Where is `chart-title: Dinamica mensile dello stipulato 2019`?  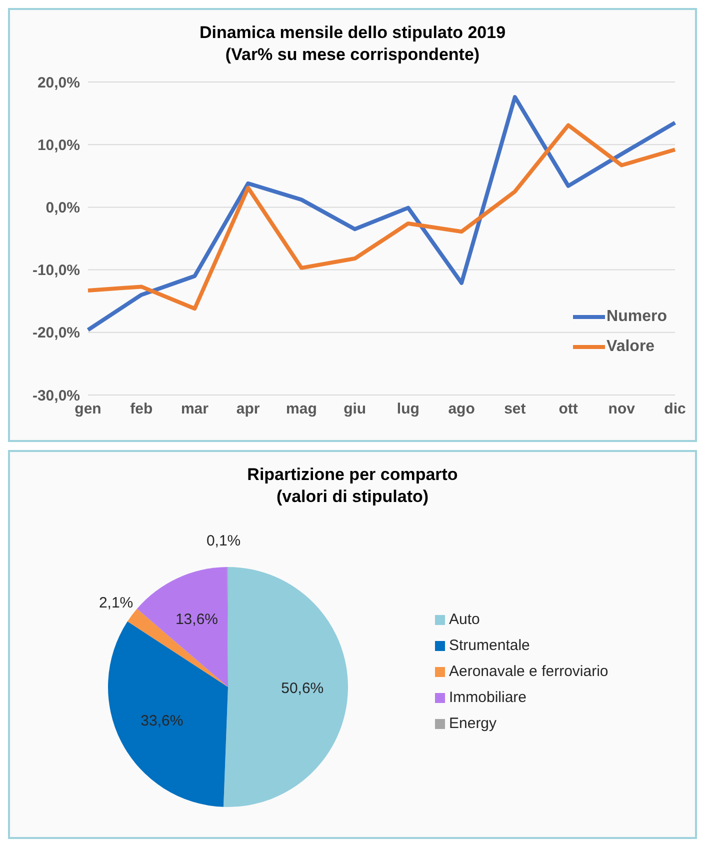 chart-title: Dinamica mensile dello stipulato 2019 is located at coordinates (352, 33).